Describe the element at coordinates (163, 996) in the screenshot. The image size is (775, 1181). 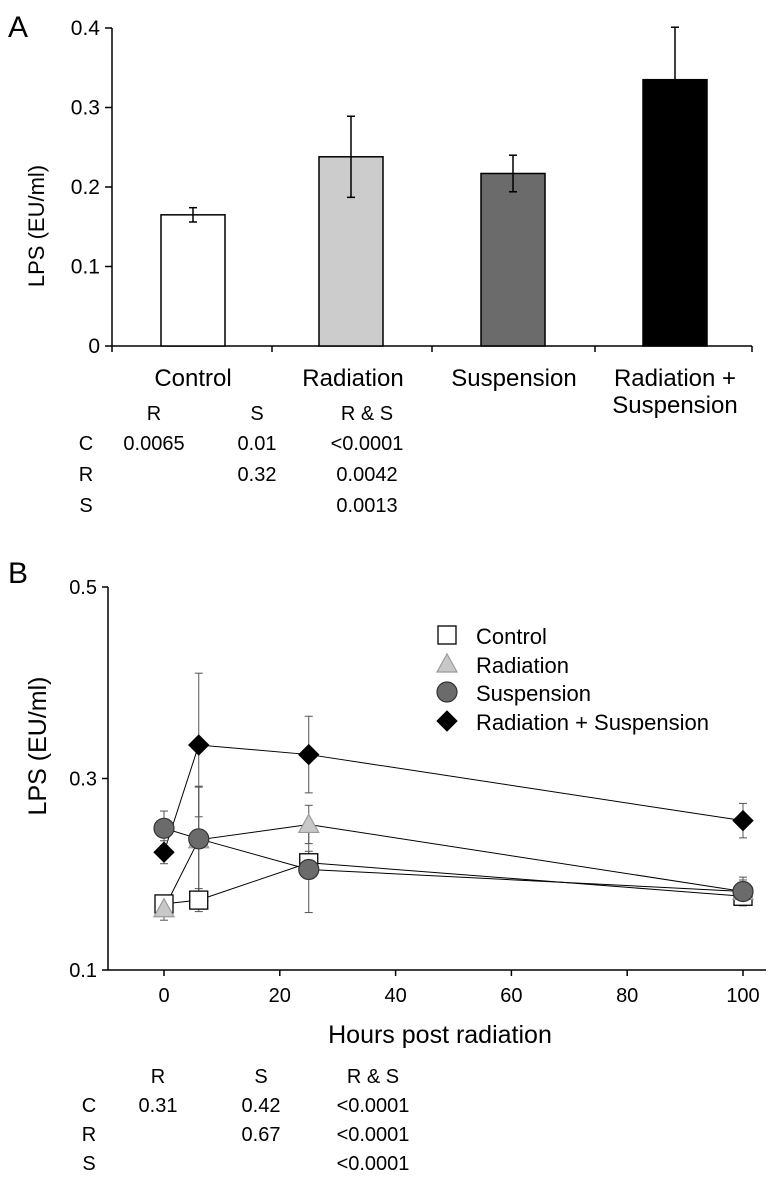
I see `x-tick-label: 0` at that location.